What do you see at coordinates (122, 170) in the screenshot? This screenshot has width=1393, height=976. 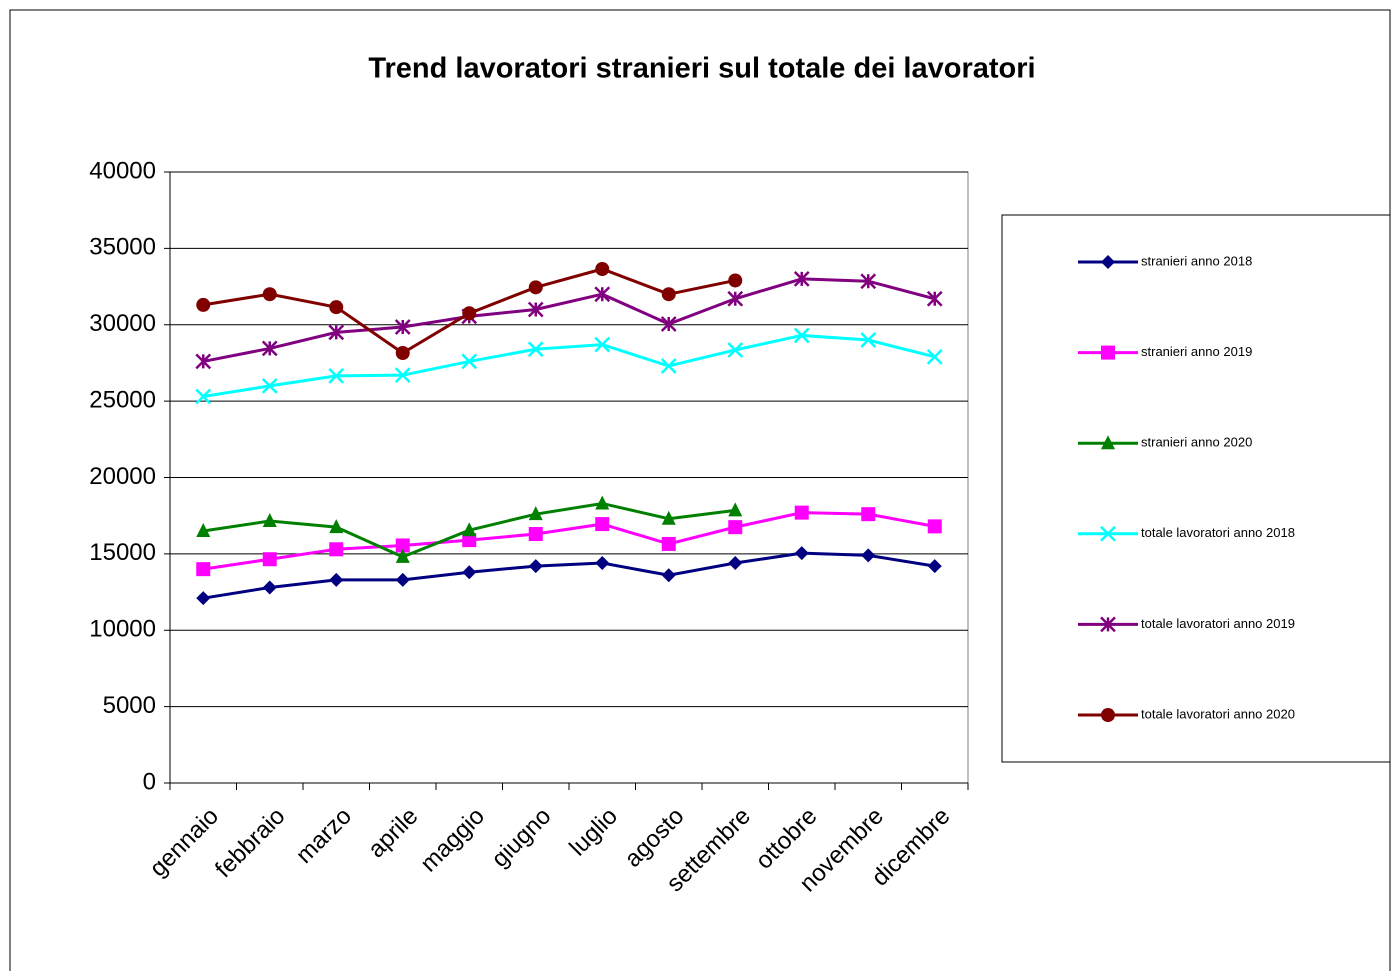 I see `y-tick-label: 40000` at bounding box center [122, 170].